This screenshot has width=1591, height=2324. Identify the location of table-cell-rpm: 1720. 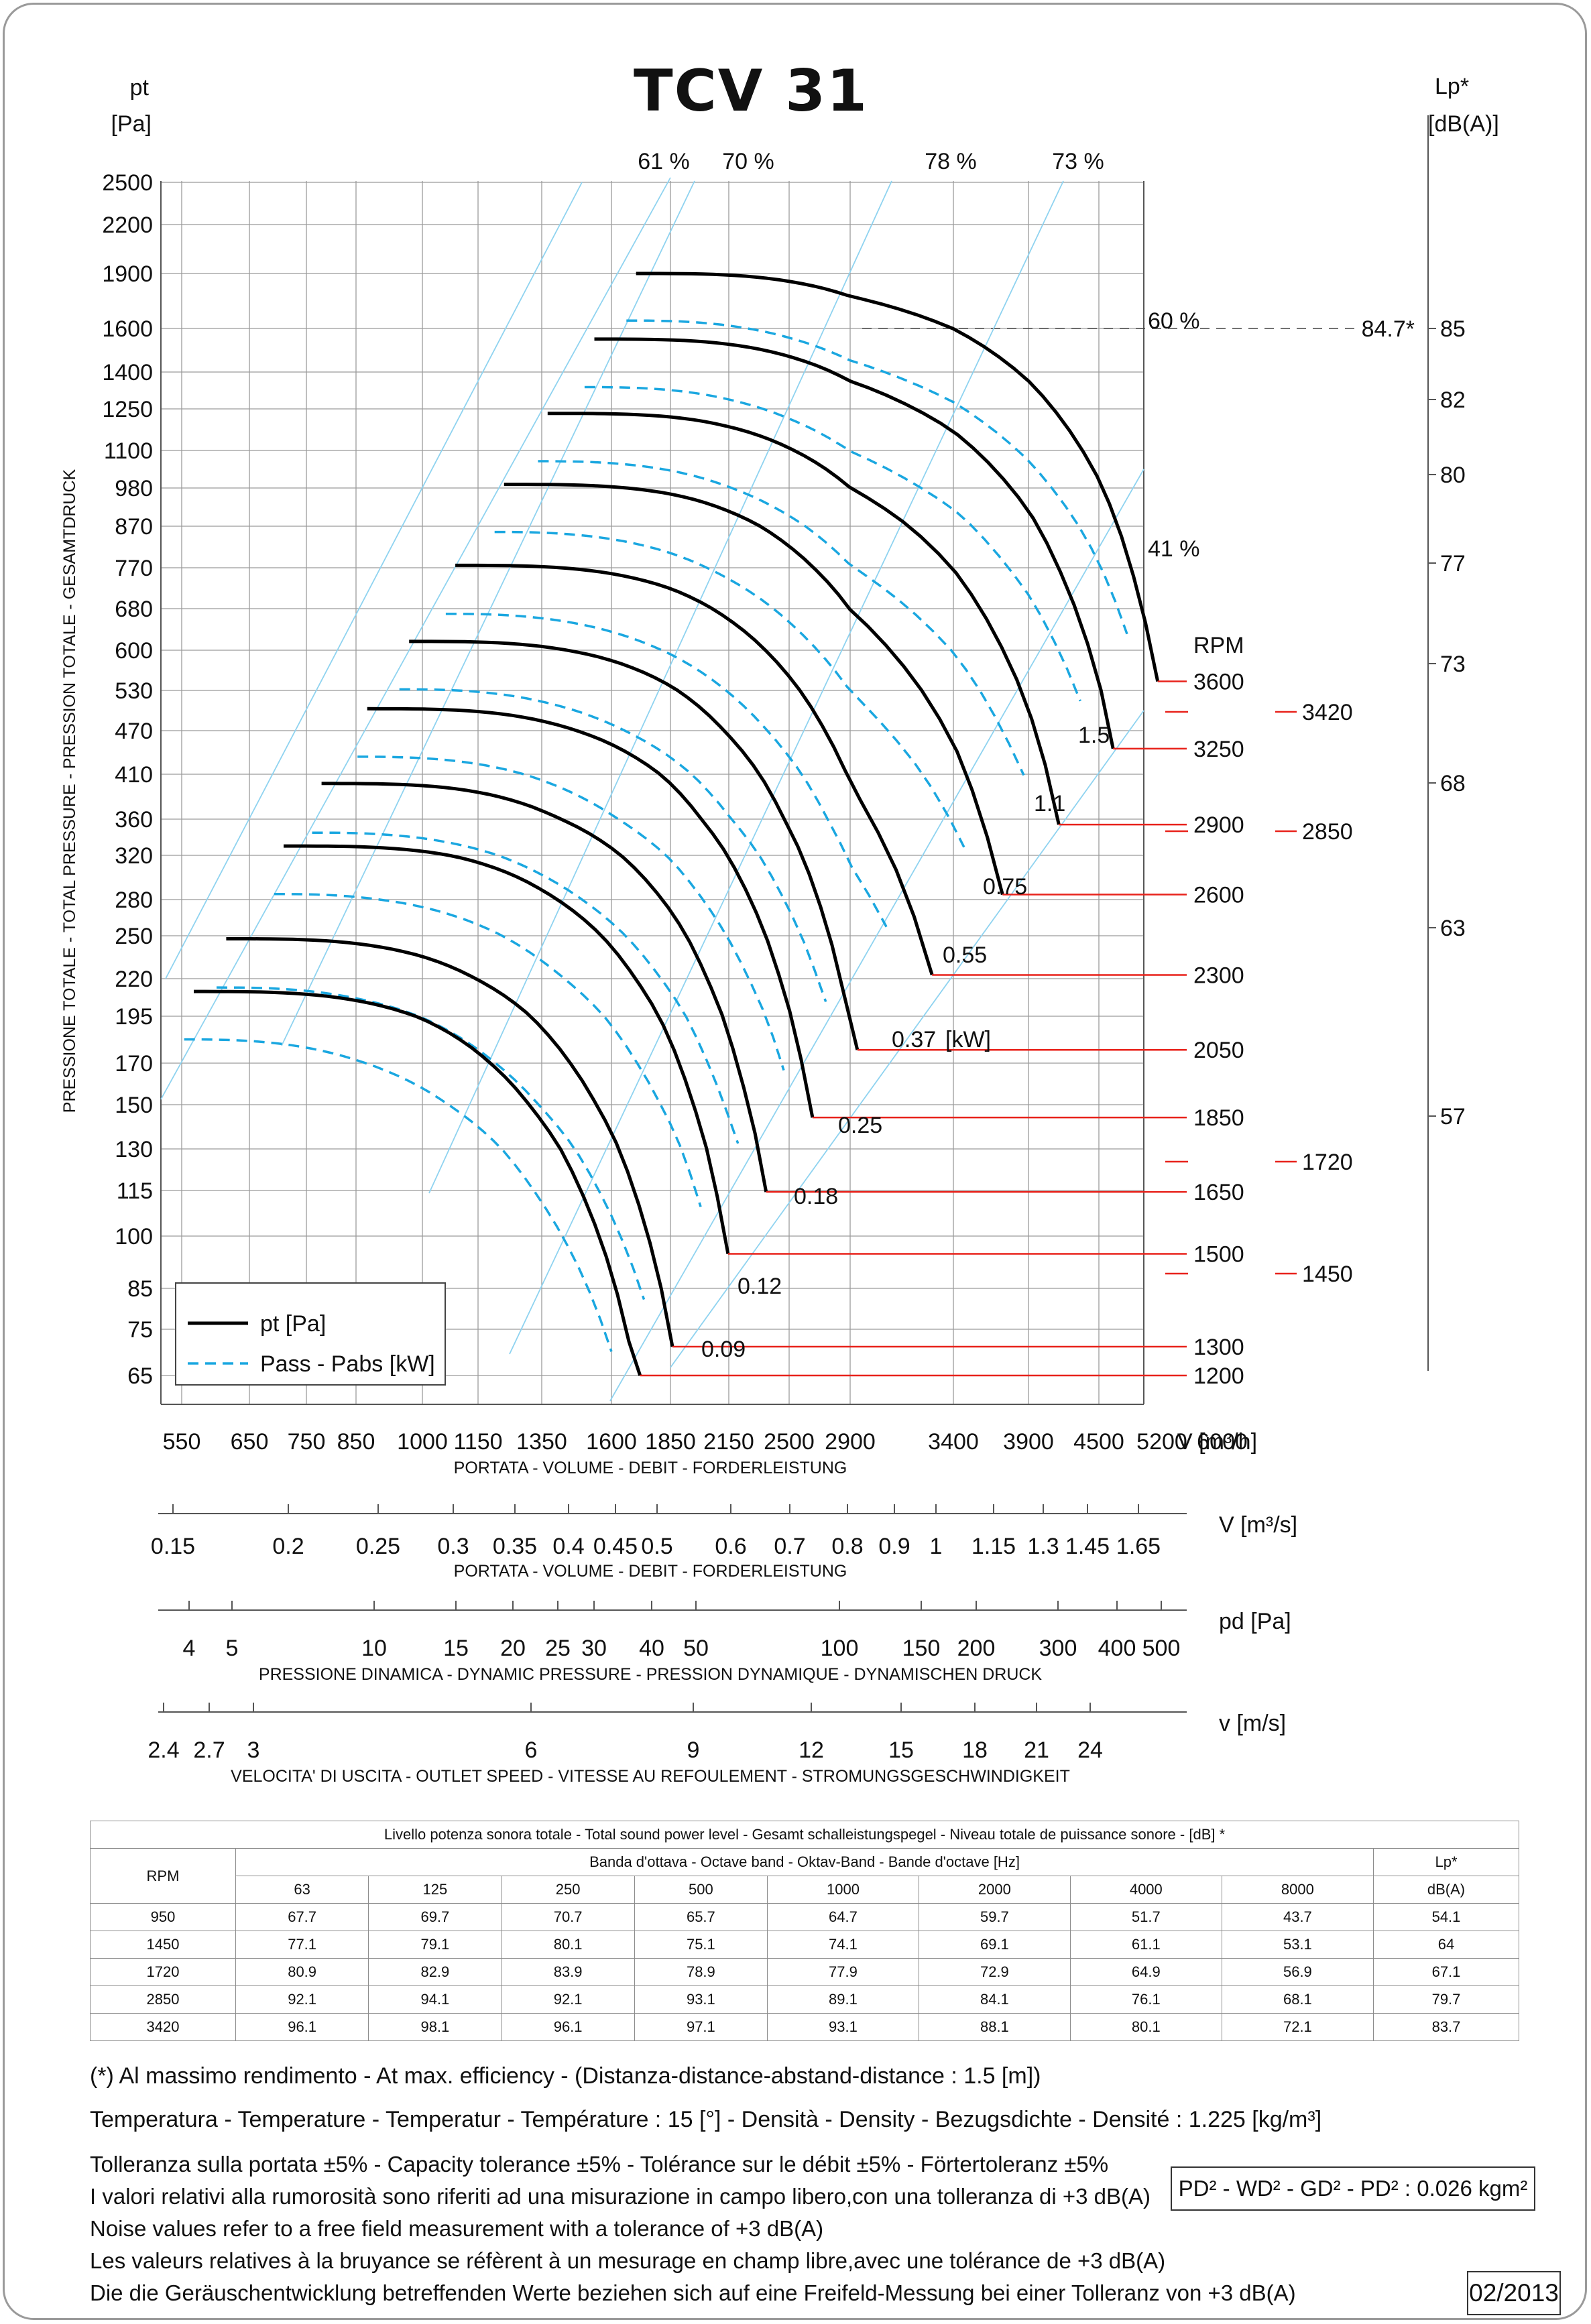
(163, 1972).